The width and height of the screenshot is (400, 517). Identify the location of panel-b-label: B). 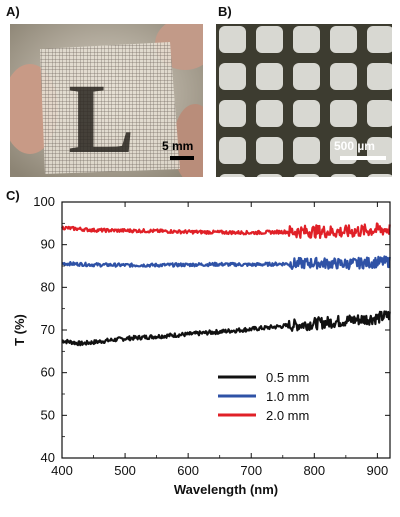
(225, 11).